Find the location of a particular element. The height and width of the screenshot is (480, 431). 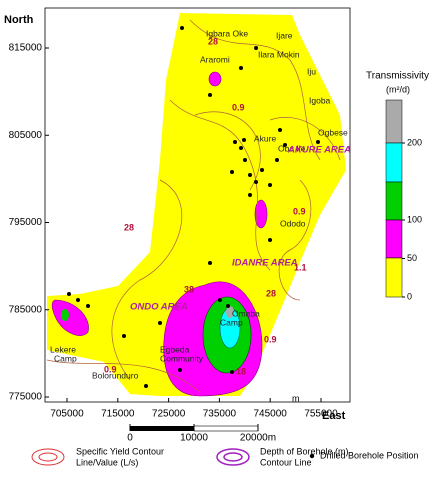

y-tick-label: 775000 is located at coordinates (26, 397).